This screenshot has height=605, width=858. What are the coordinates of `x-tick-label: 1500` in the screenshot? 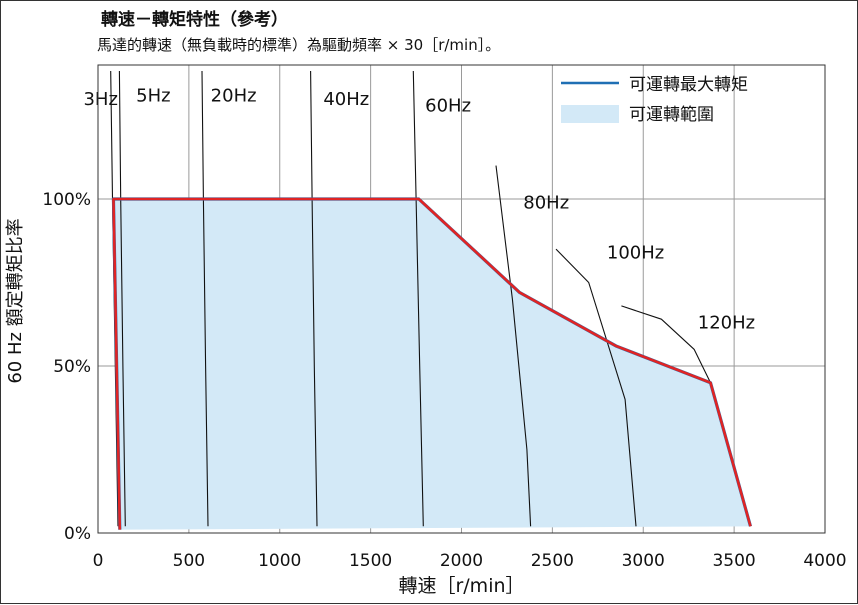 It's located at (370, 561).